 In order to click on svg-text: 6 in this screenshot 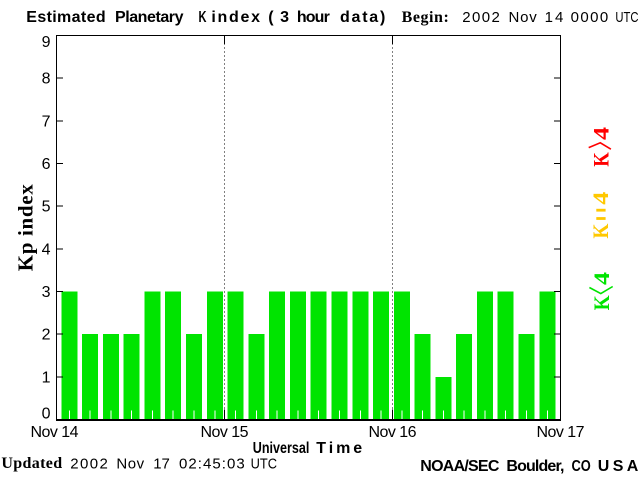, I will do `click(46, 164)`.